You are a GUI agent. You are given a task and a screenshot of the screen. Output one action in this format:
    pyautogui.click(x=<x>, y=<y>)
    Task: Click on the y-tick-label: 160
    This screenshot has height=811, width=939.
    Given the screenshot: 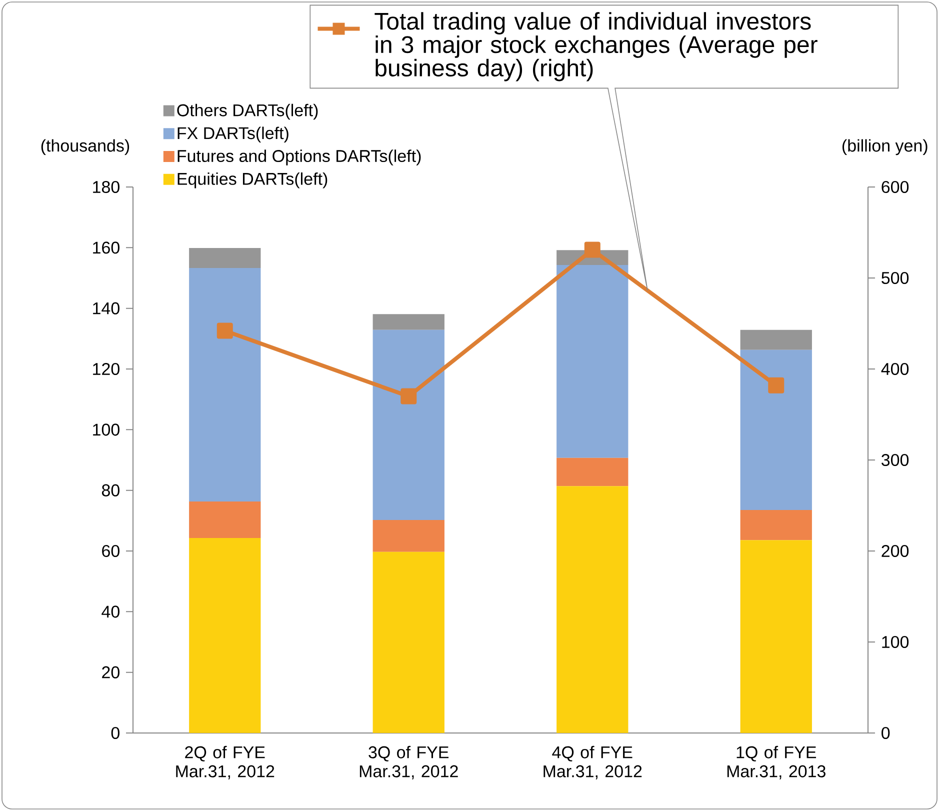 What is the action you would take?
    pyautogui.click(x=106, y=248)
    